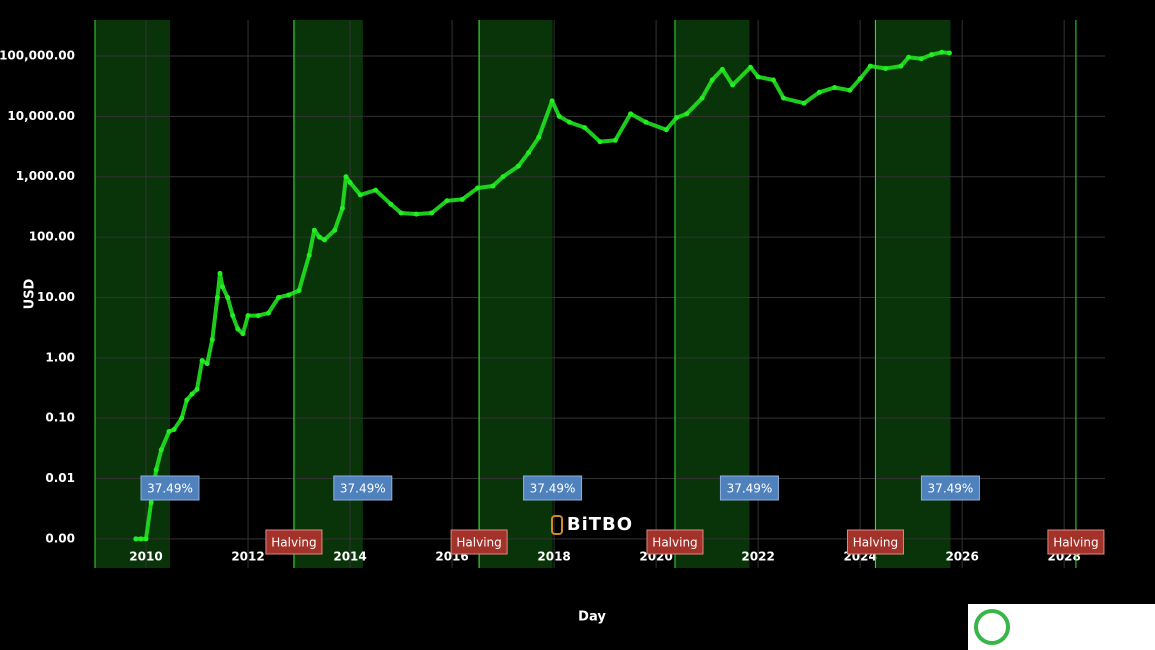 The image size is (1155, 650). I want to click on y-tick-label: 100.00, so click(52, 237).